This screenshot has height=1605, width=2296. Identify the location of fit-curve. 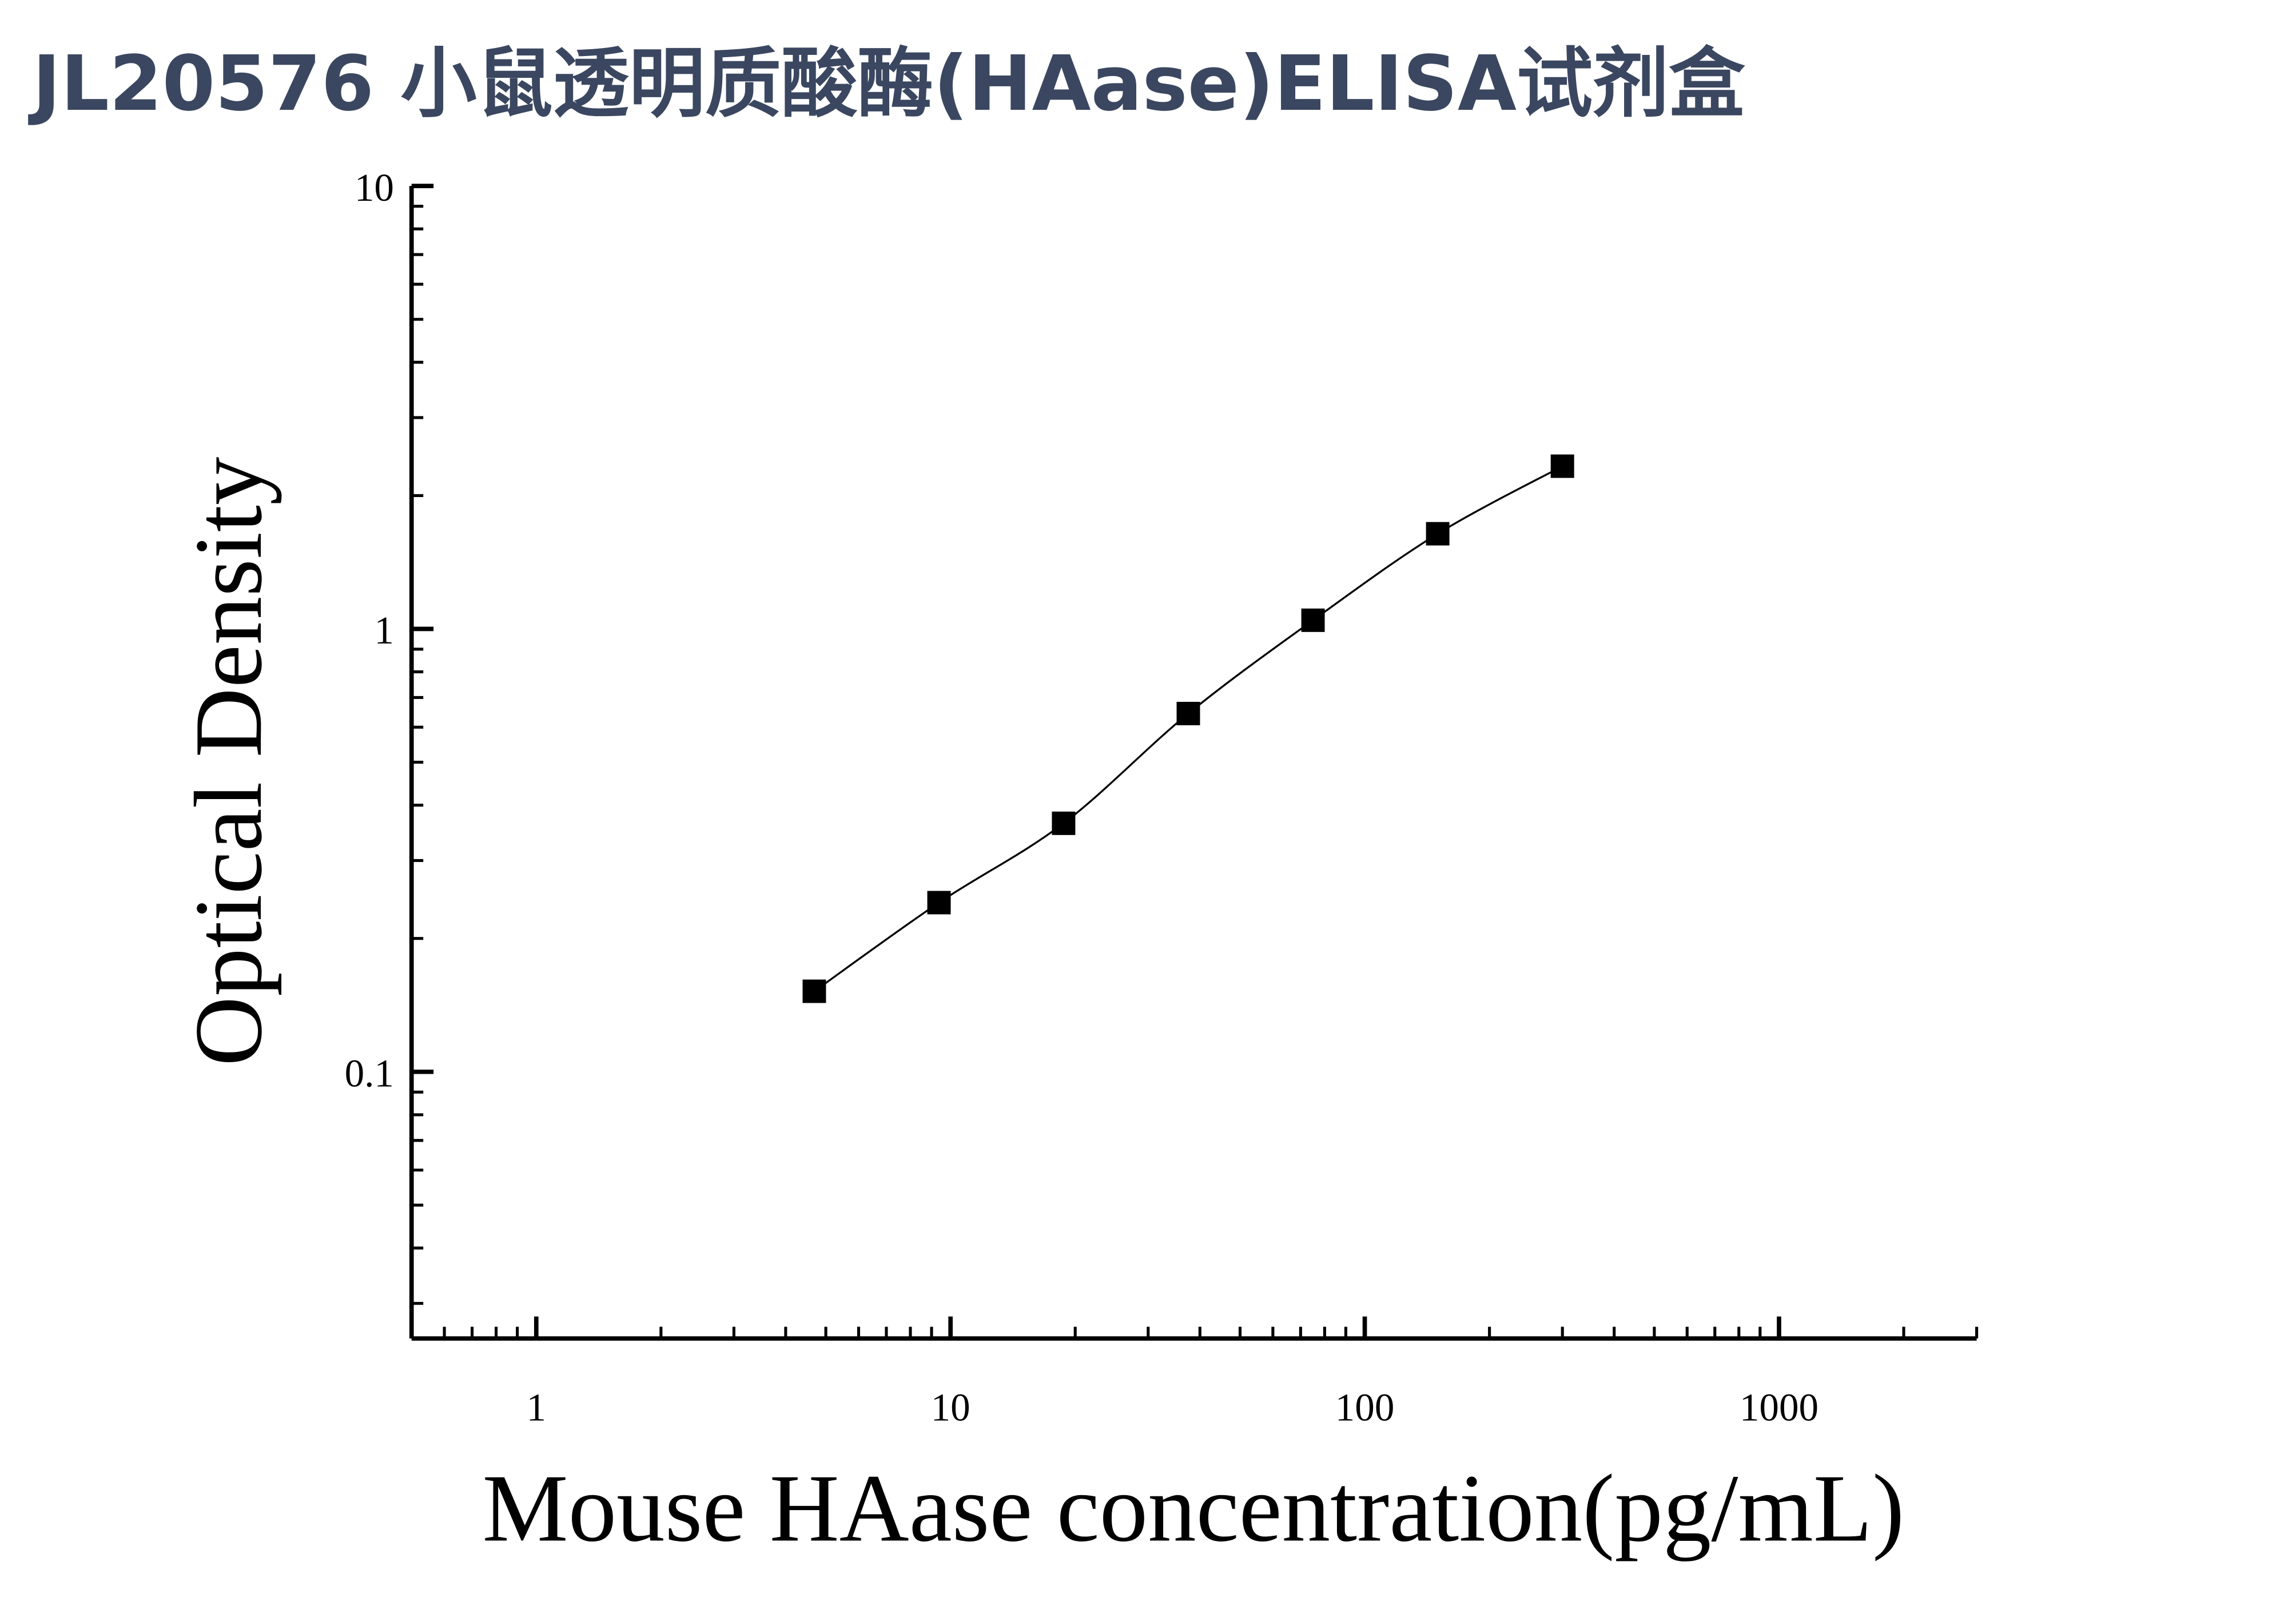
(1188, 728).